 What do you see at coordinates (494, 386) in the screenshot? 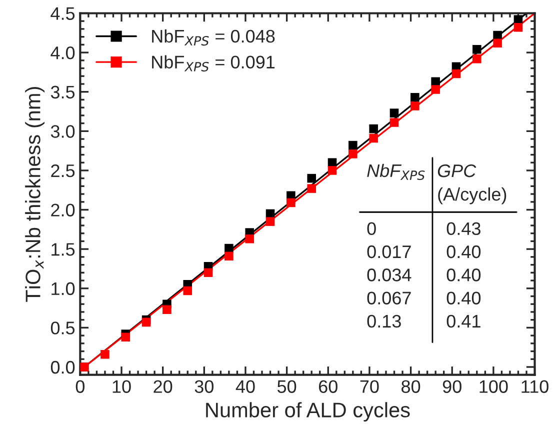
I see `x-tick-label: 100` at bounding box center [494, 386].